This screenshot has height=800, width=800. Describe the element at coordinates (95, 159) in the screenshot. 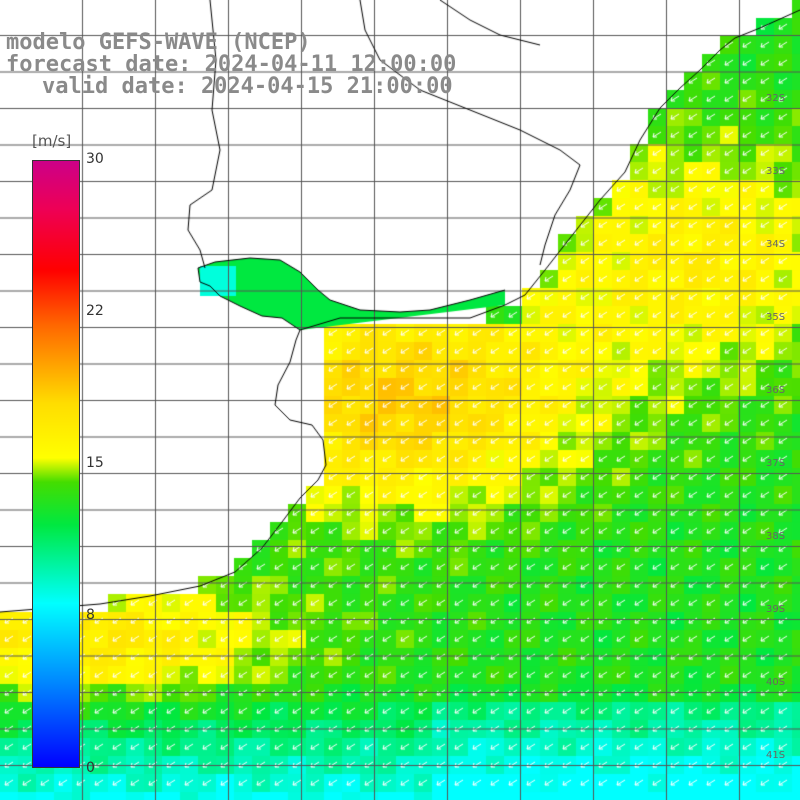

I see `colorbar-tick-30: 30` at that location.